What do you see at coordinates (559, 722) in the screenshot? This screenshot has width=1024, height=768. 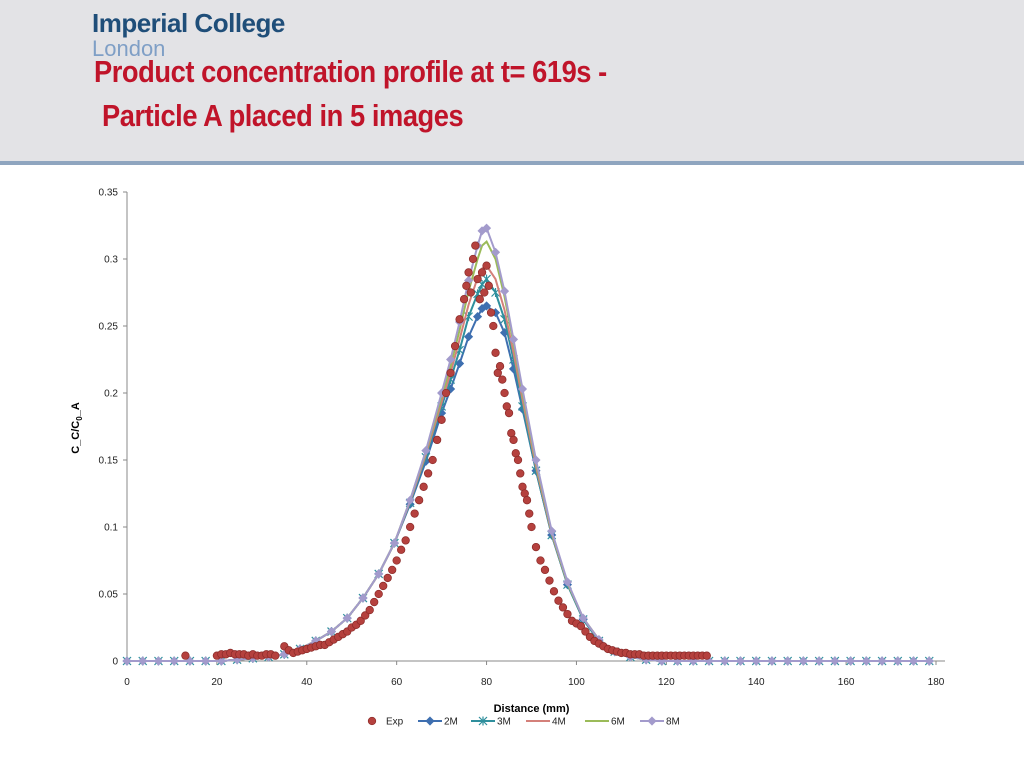 I see `legend-label-4M: 4M` at bounding box center [559, 722].